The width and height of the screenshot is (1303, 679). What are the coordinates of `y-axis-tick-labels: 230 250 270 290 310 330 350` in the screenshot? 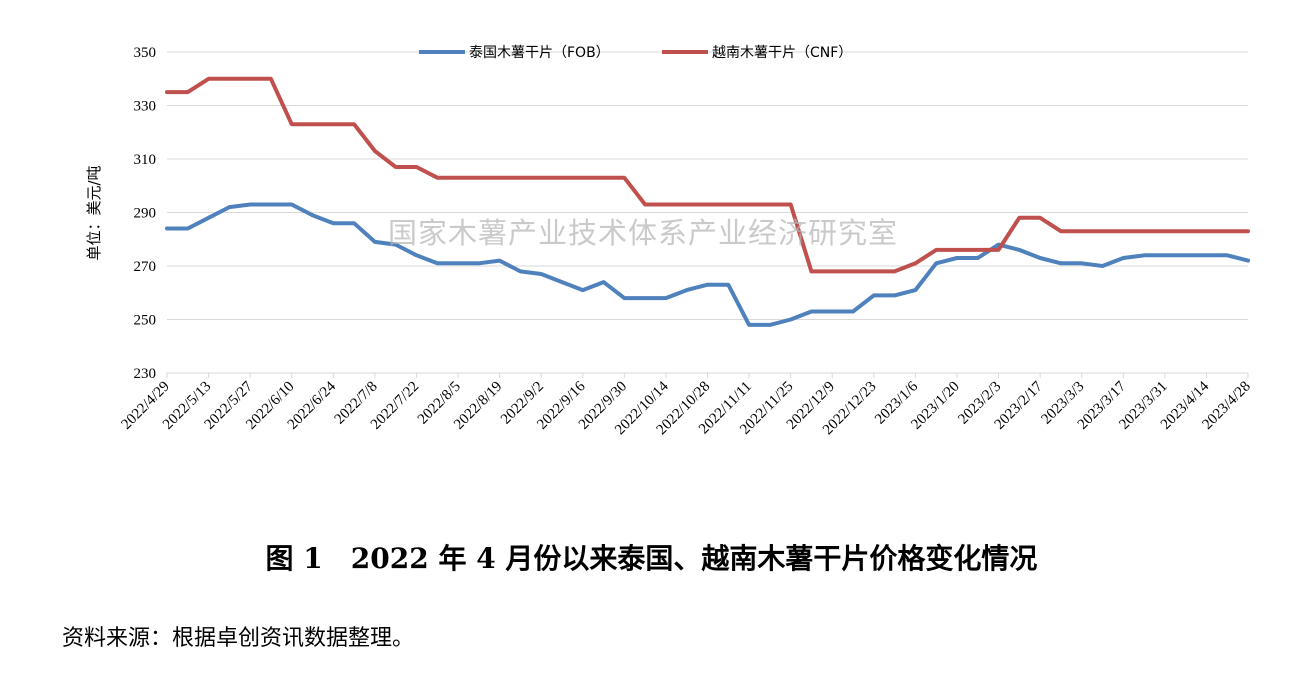 It's located at (145, 213).